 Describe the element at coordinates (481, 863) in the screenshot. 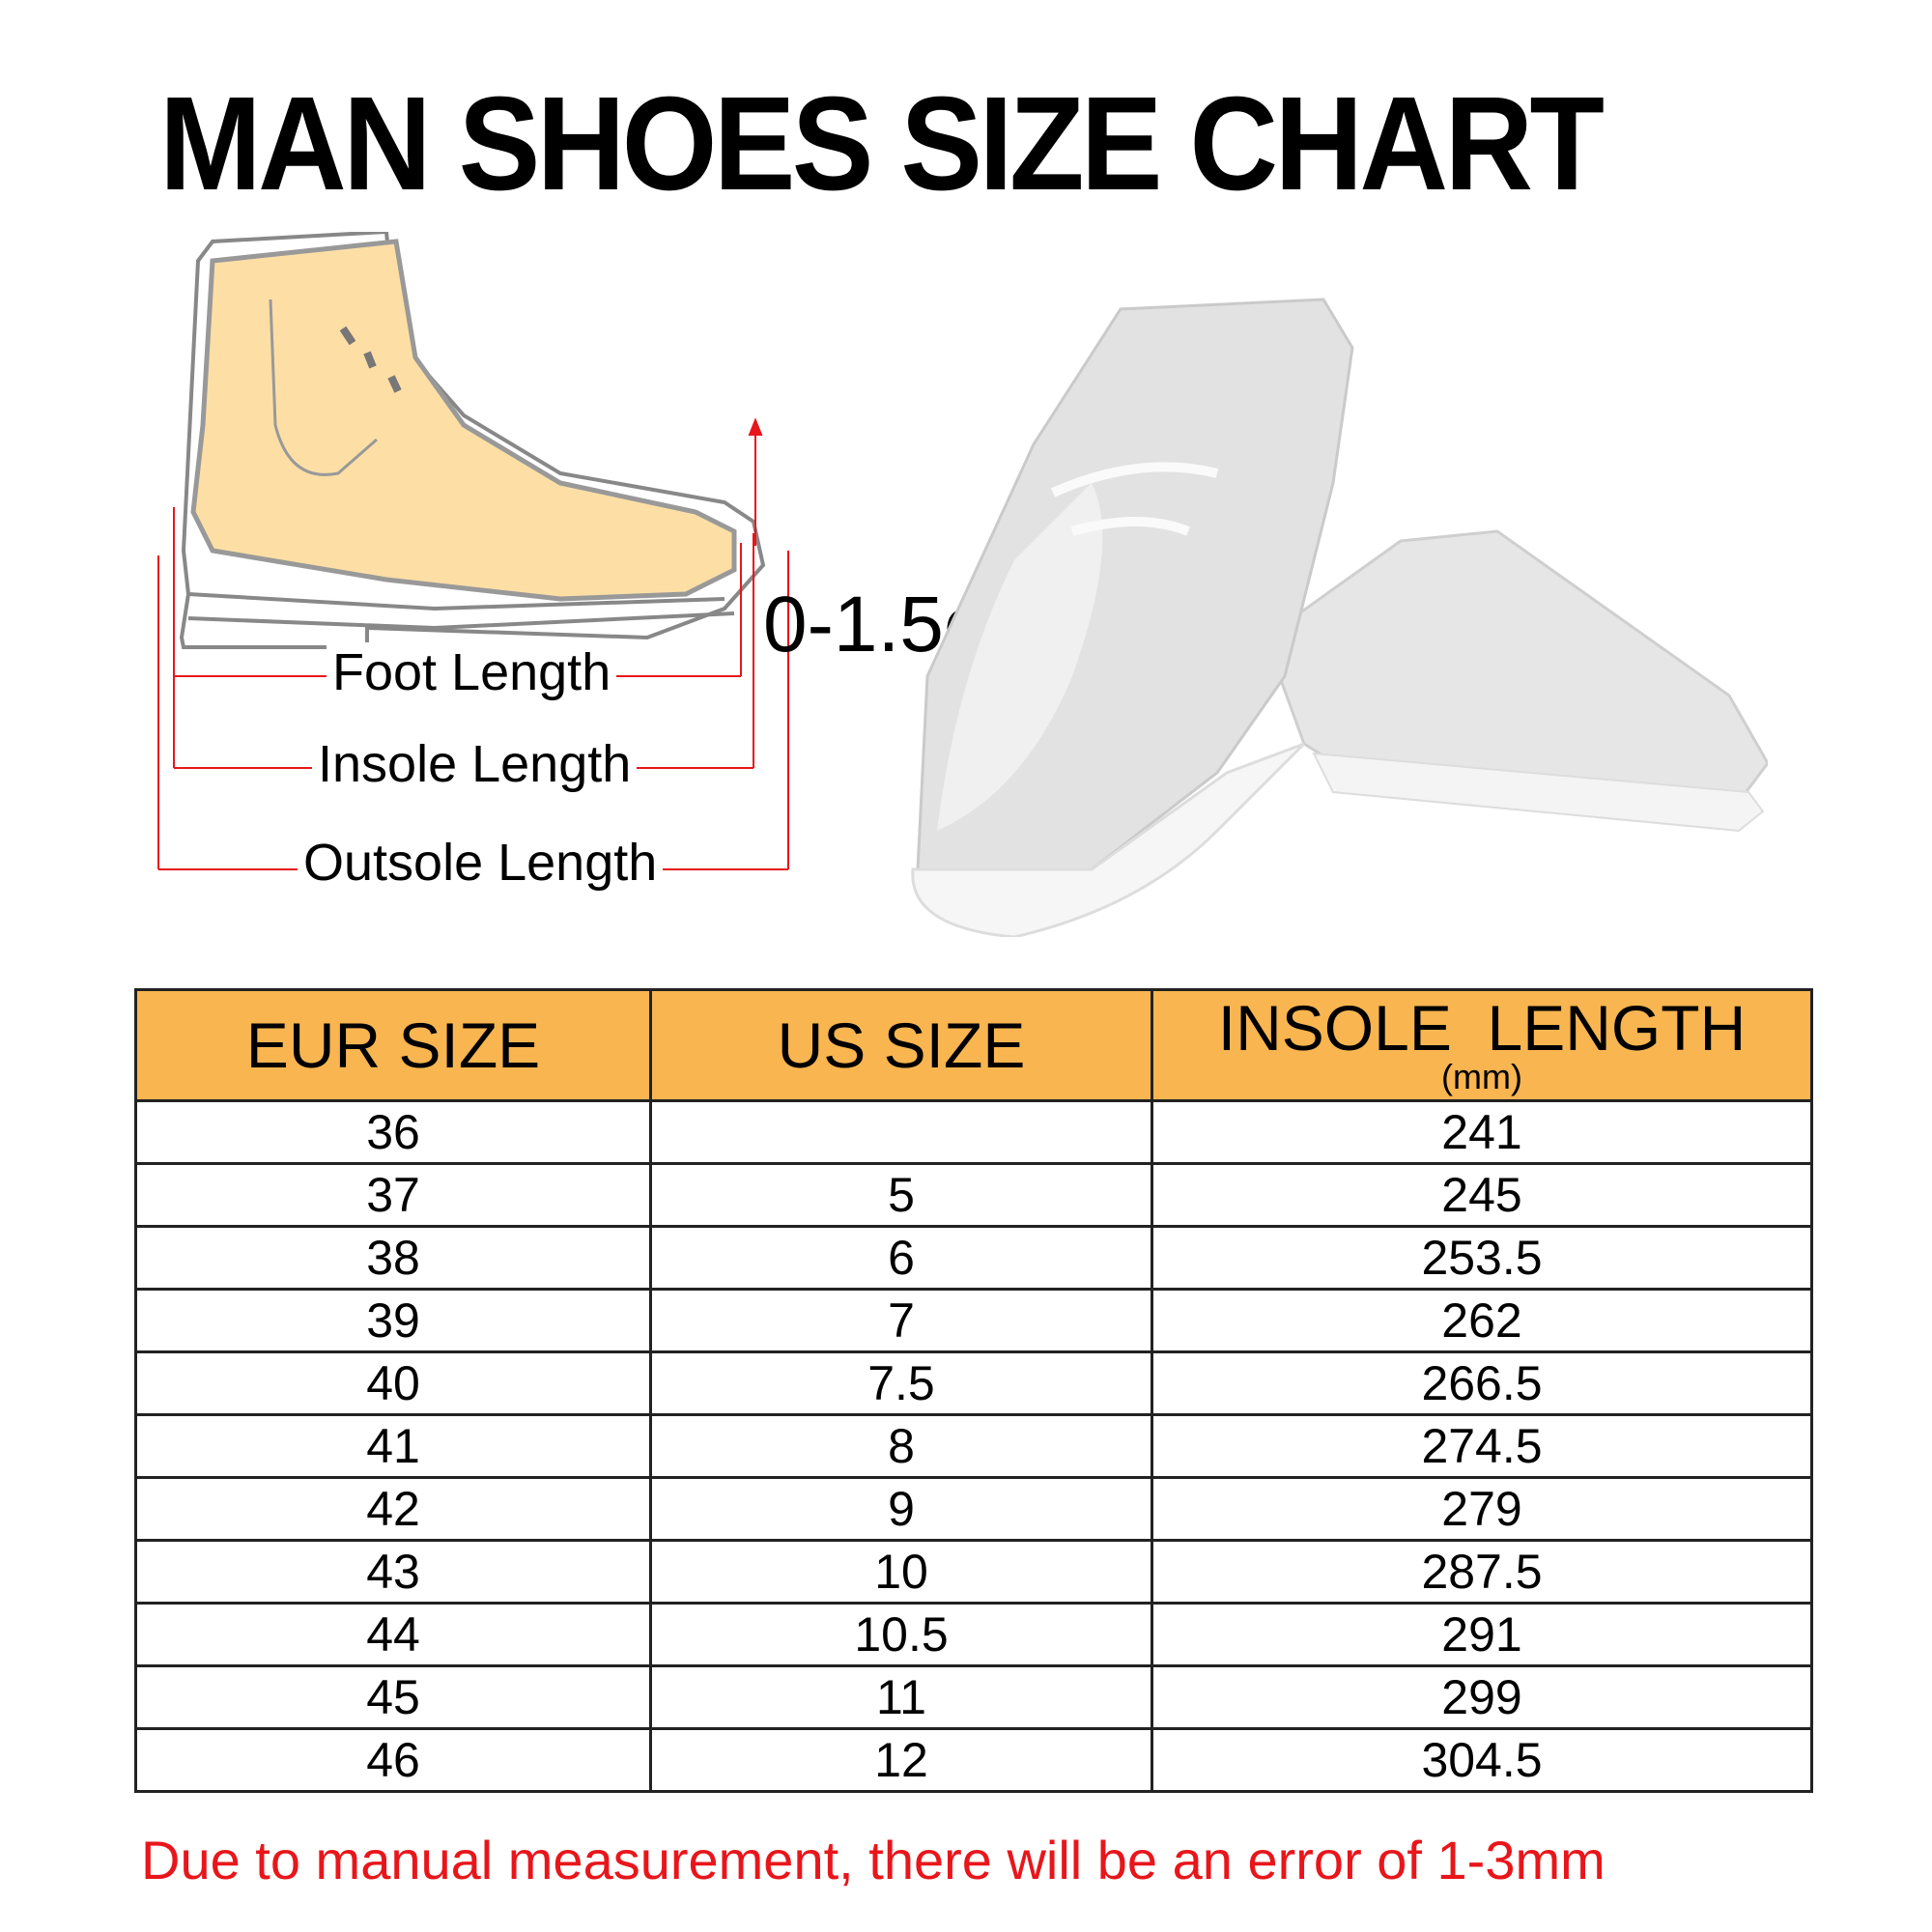

I see `outsole-length-label: Outsole Length` at that location.